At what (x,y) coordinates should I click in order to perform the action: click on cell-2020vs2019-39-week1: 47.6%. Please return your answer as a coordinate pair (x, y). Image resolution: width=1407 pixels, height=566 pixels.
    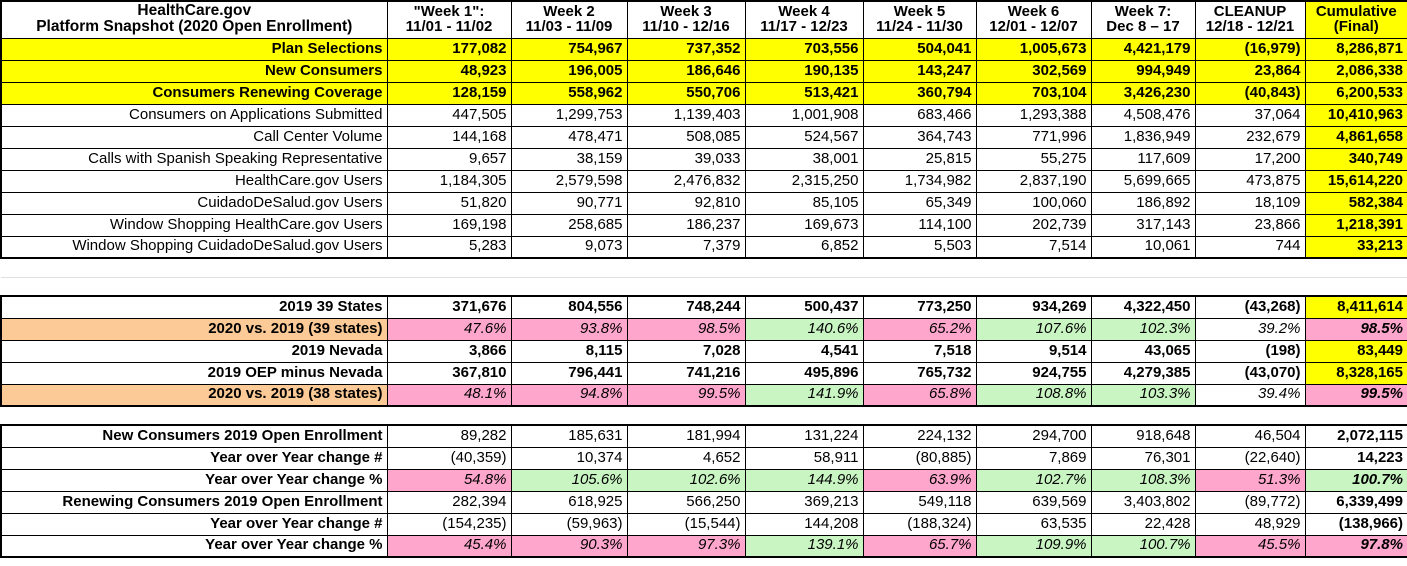
    Looking at the image, I should click on (449, 329).